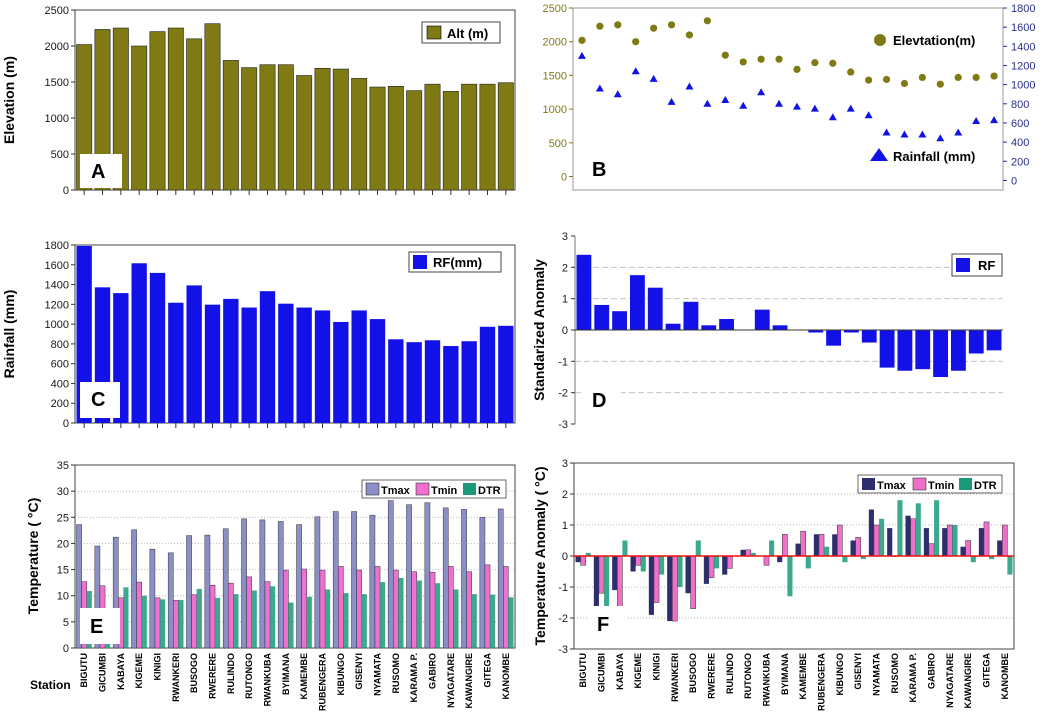  I want to click on panel-f-station-label: GABIRO, so click(932, 671).